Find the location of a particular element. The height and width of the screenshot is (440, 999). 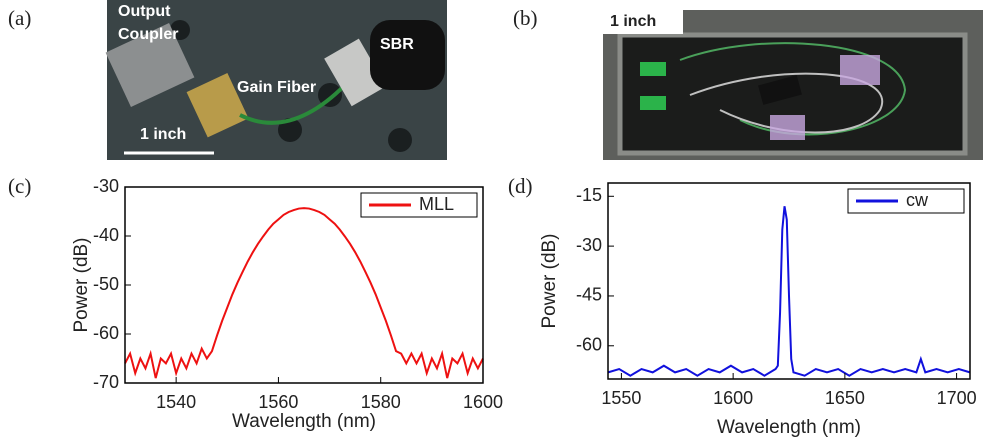

legend-label: cw is located at coordinates (917, 200).